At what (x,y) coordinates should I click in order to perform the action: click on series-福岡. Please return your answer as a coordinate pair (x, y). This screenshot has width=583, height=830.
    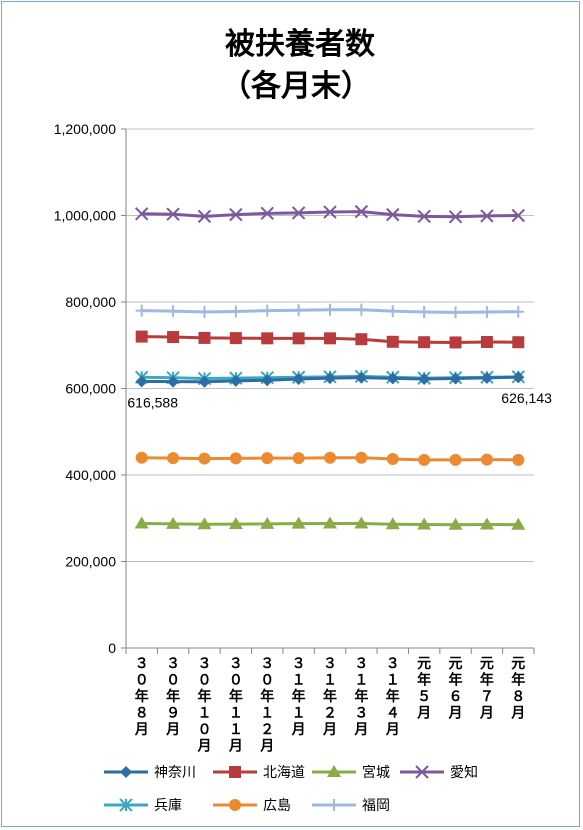
    Looking at the image, I should click on (330, 311).